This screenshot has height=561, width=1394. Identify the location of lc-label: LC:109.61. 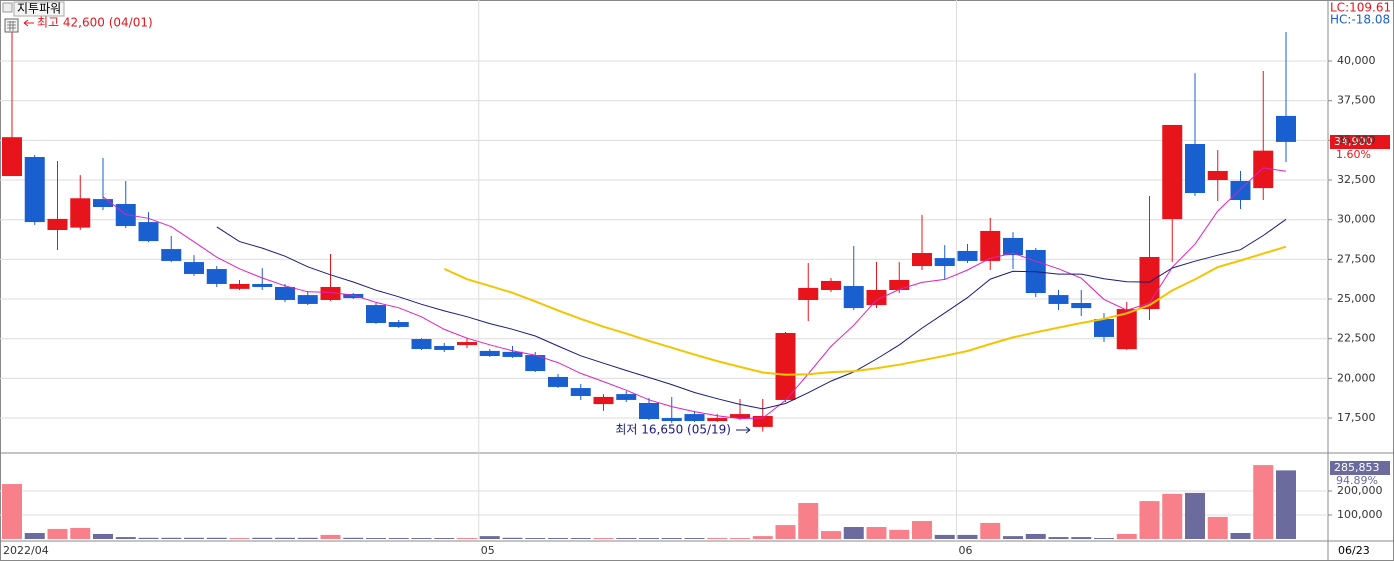
(1360, 8).